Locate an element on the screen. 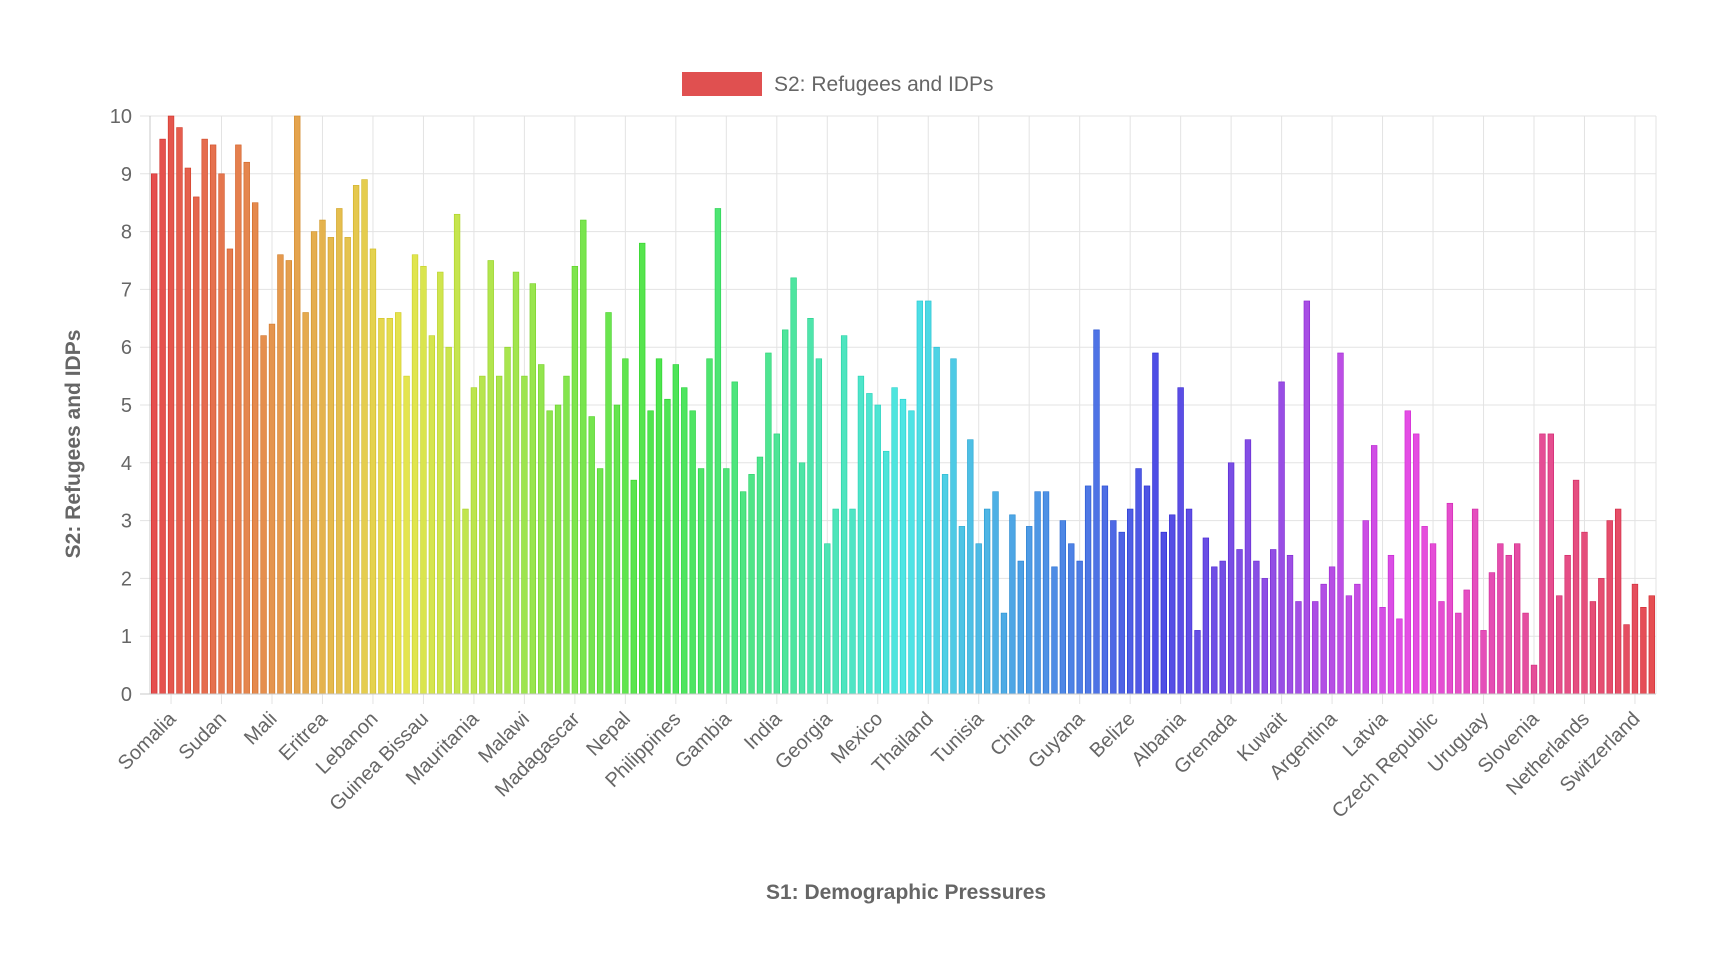  legend-label: S2: Refugees and IDPs is located at coordinates (883, 84).